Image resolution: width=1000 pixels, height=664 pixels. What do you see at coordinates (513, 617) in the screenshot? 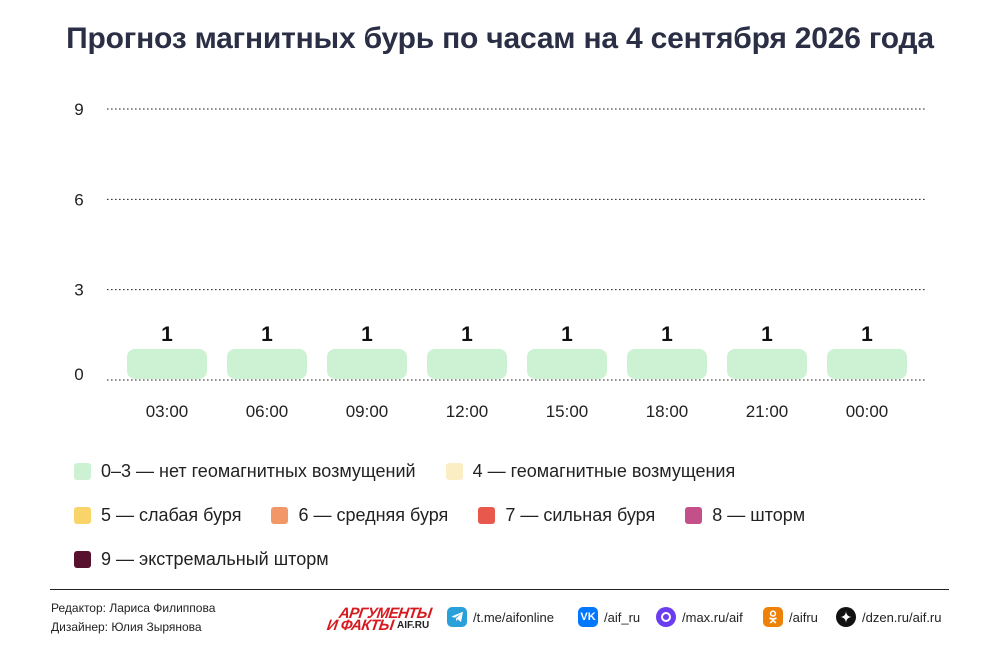
I see `telegram-link: /t.me/aifonline` at bounding box center [513, 617].